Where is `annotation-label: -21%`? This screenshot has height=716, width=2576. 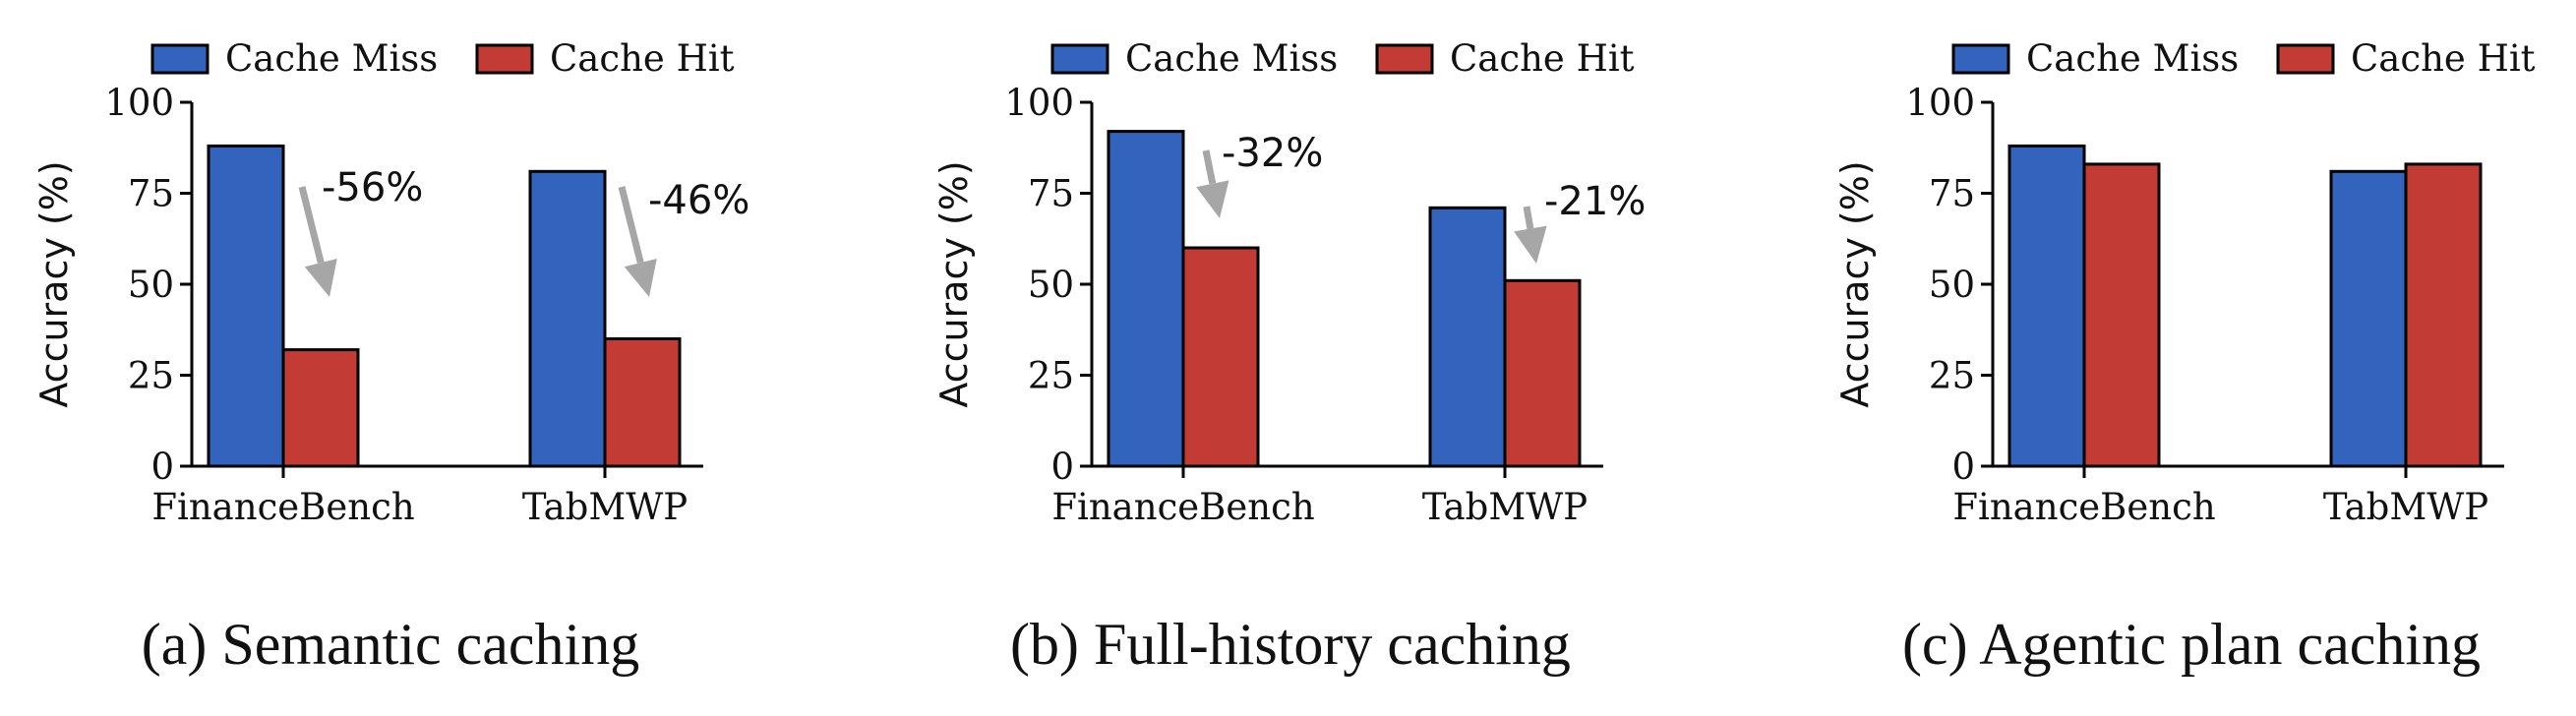
annotation-label: -21% is located at coordinates (1595, 201).